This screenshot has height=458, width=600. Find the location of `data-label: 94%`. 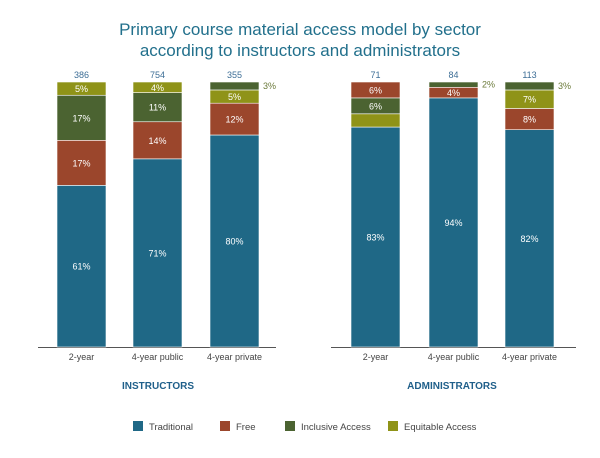

data-label: 94% is located at coordinates (453, 223).